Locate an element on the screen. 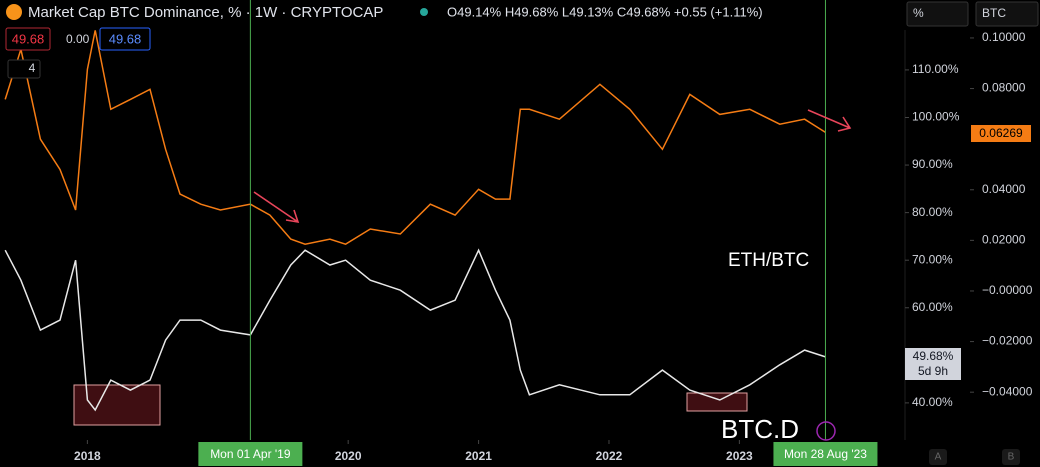 The width and height of the screenshot is (1040, 467). indicator-count: 4 is located at coordinates (32, 68).